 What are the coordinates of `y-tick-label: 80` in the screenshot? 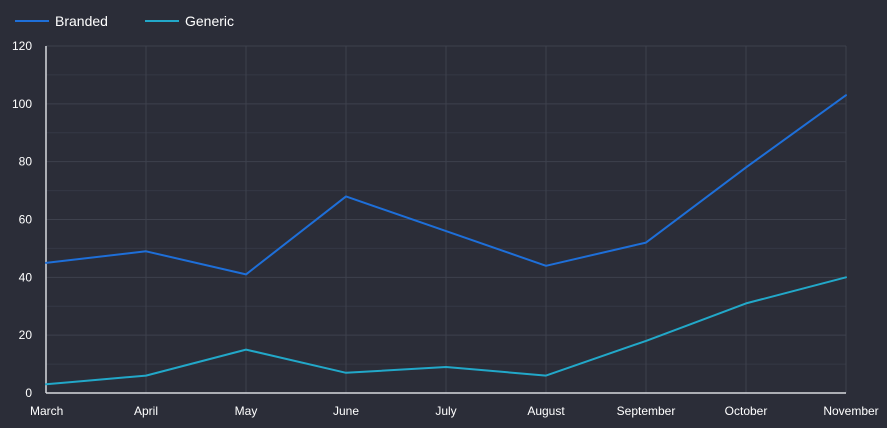 It's located at (26, 162).